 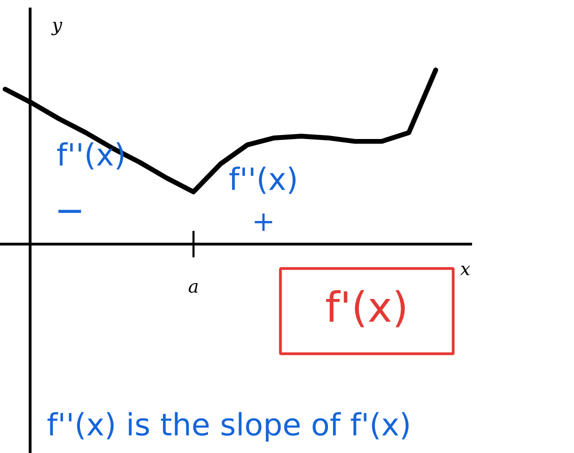 What do you see at coordinates (465, 271) in the screenshot?
I see `x-axis-title: x` at bounding box center [465, 271].